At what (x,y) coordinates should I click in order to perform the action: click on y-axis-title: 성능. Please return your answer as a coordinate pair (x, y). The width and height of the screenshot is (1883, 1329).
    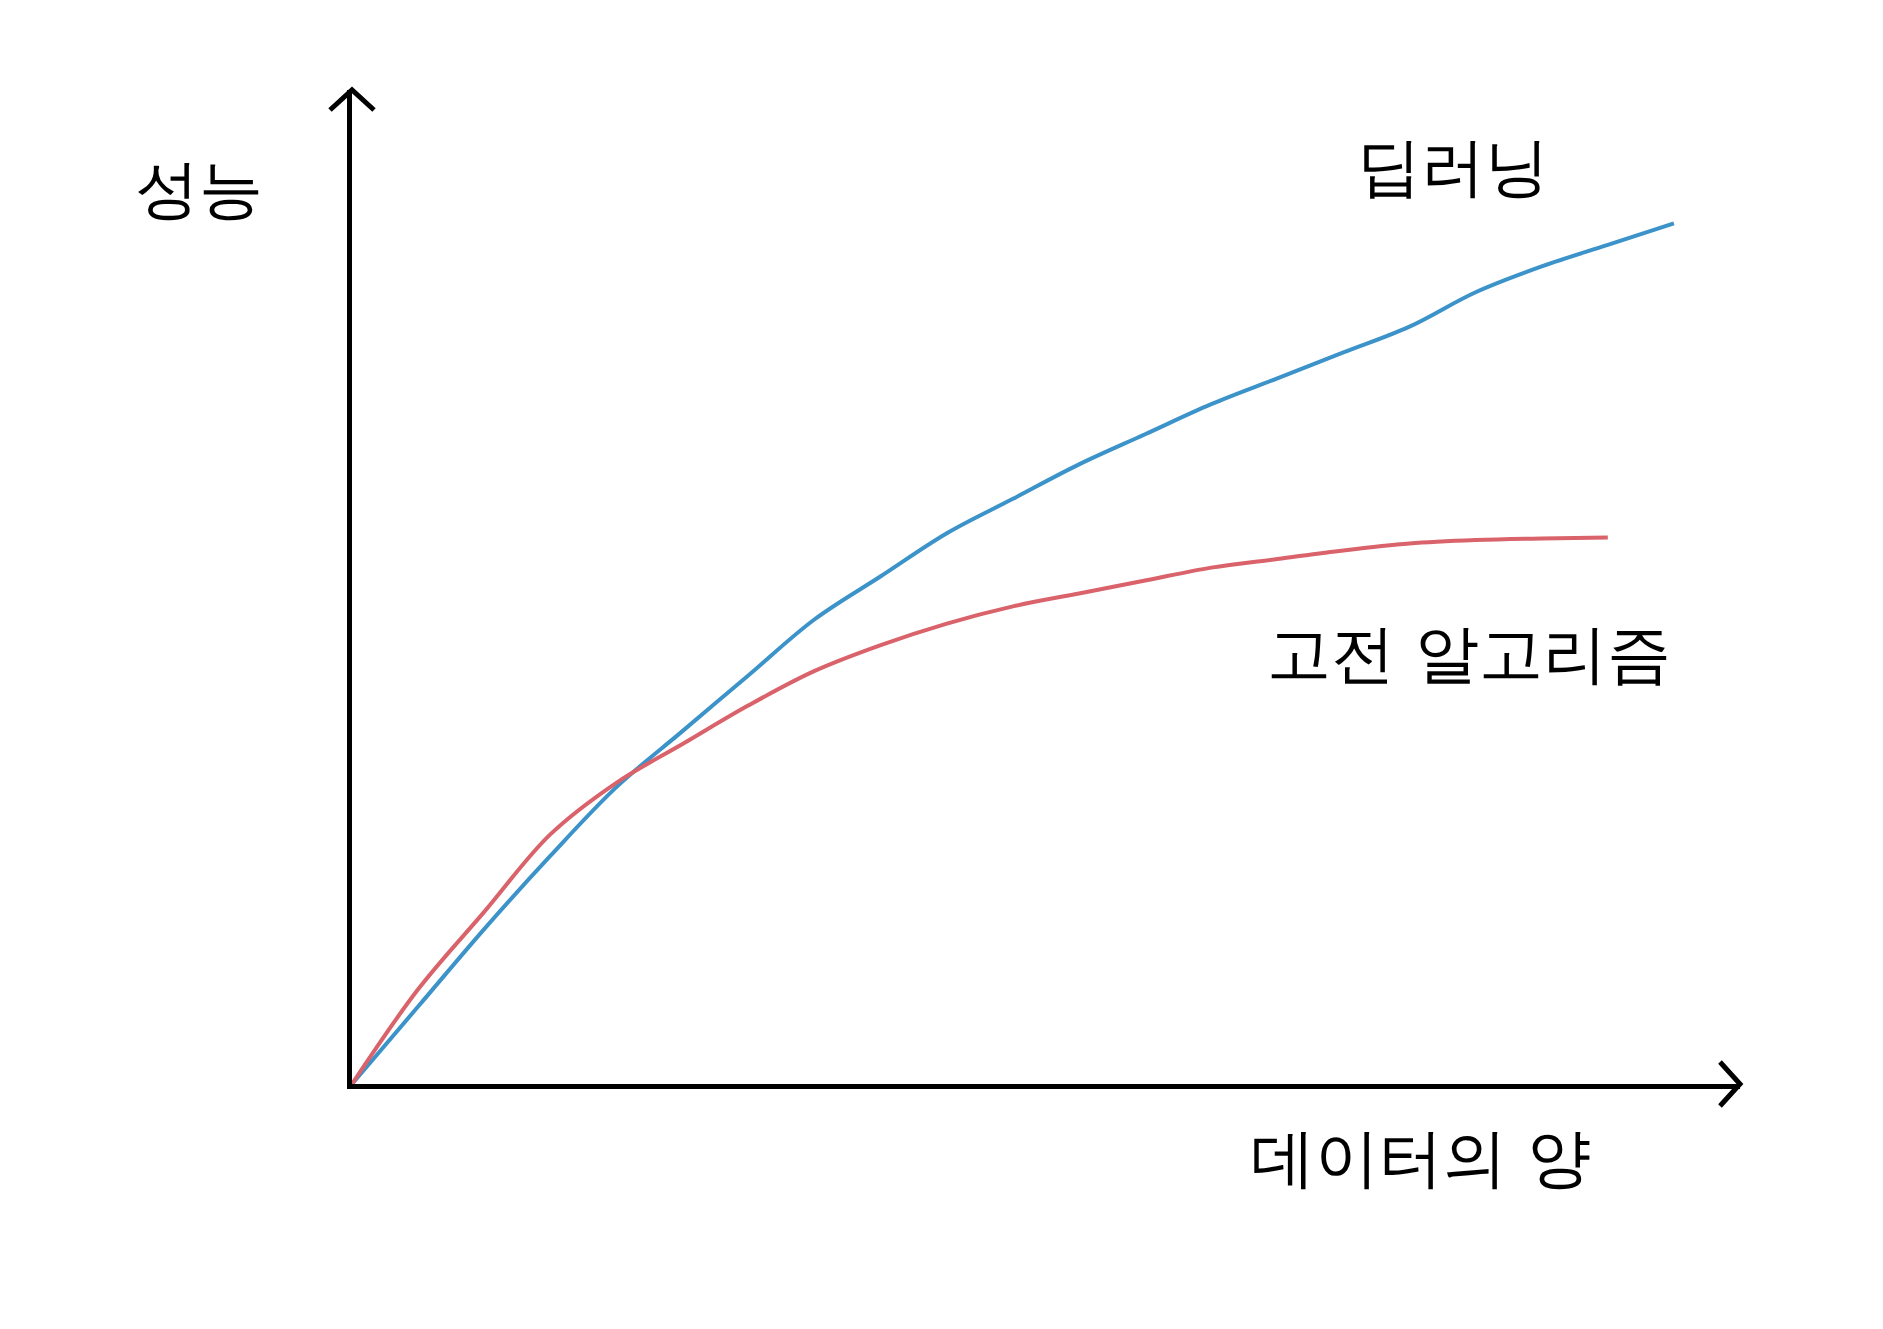
    Looking at the image, I should click on (199, 189).